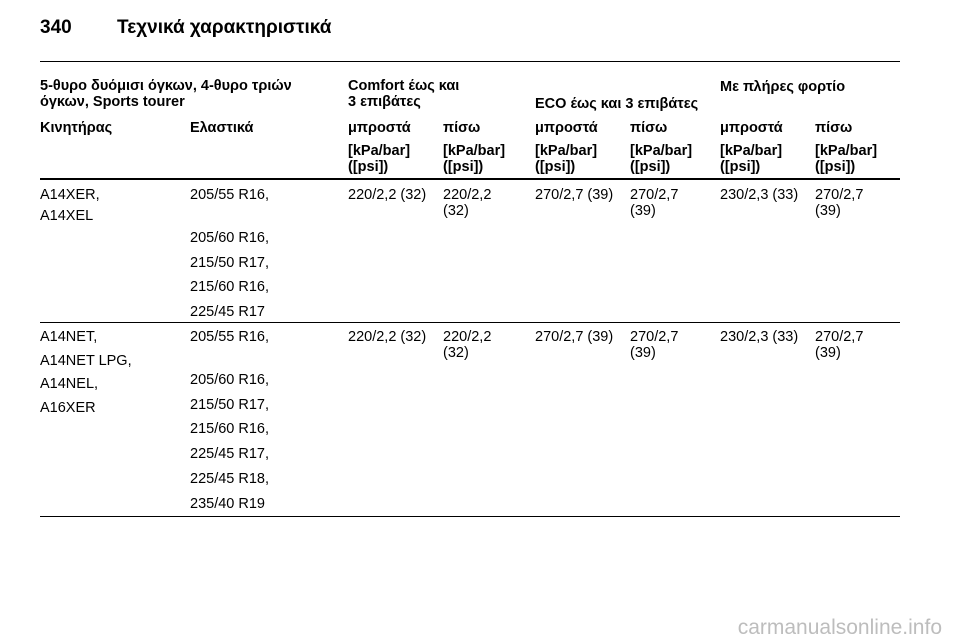 This screenshot has height=642, width=960. I want to click on group-header: Με πλήρες φορτίο, so click(783, 87).